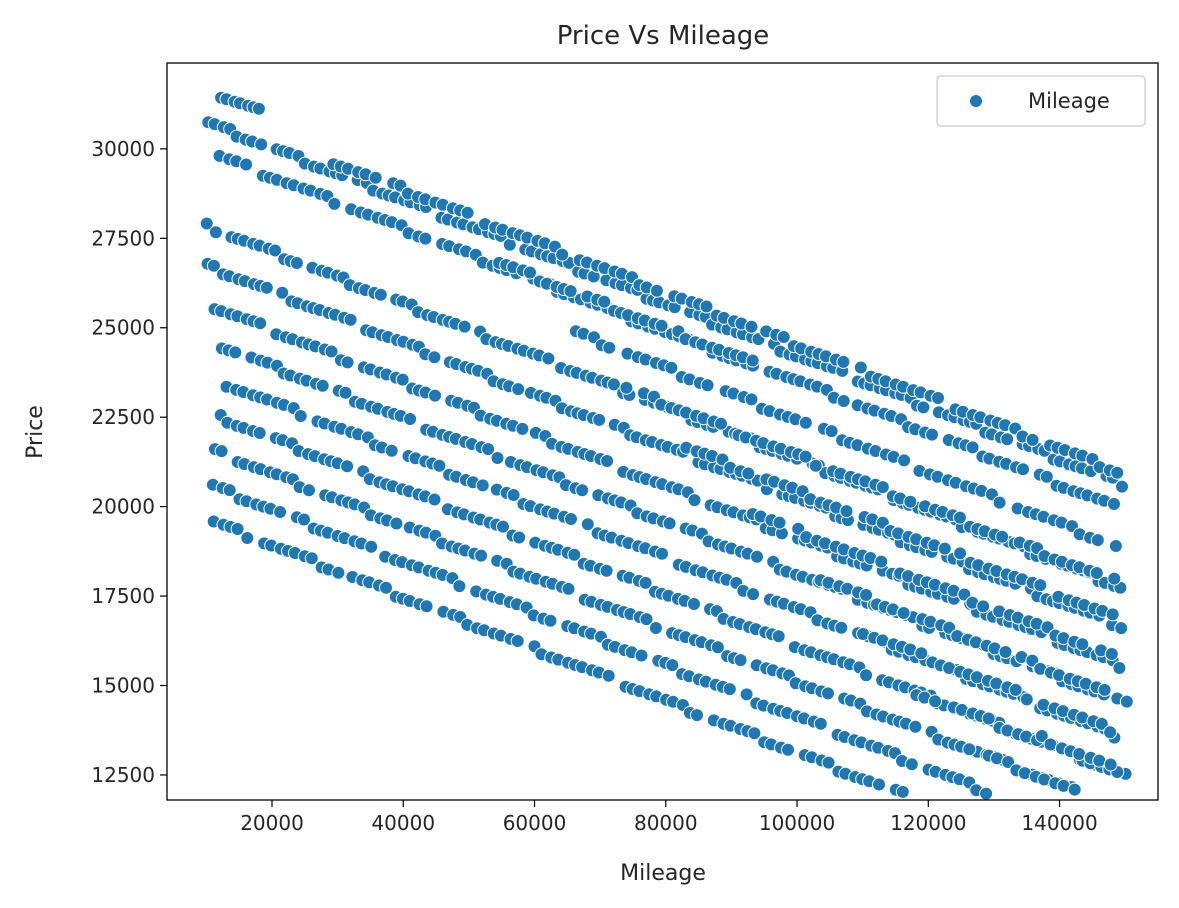 The image size is (1179, 908). I want to click on y-tick-label: 27500, so click(123, 238).